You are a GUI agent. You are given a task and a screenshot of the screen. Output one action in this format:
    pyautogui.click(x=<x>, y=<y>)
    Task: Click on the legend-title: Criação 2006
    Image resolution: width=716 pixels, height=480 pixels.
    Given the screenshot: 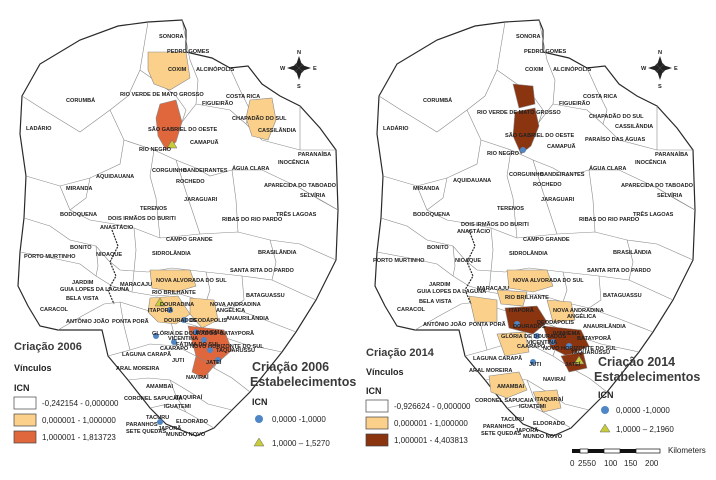 What is the action you would take?
    pyautogui.click(x=48, y=347)
    